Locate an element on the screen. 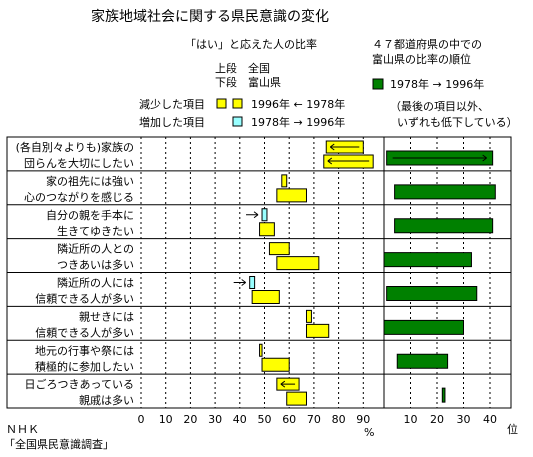  percent-tick-label: 60 is located at coordinates (289, 419).